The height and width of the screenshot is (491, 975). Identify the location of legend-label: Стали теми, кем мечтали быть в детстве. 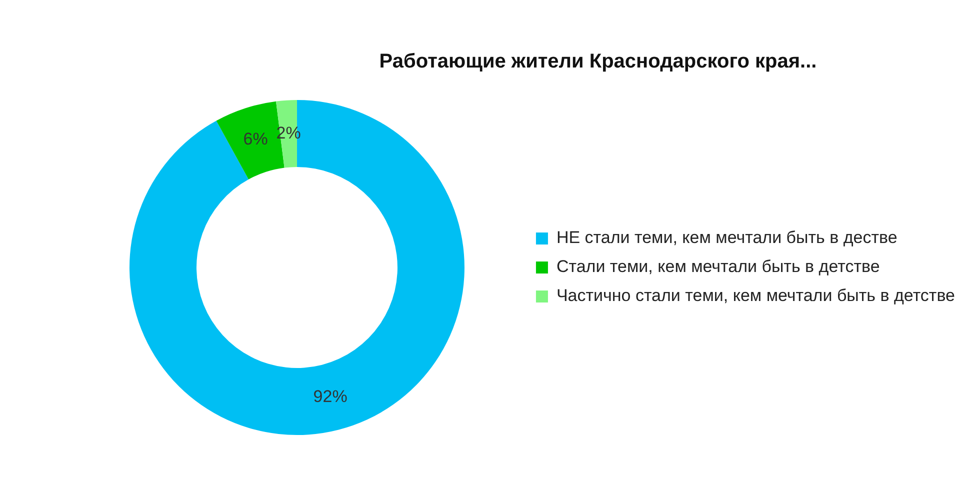
(718, 266).